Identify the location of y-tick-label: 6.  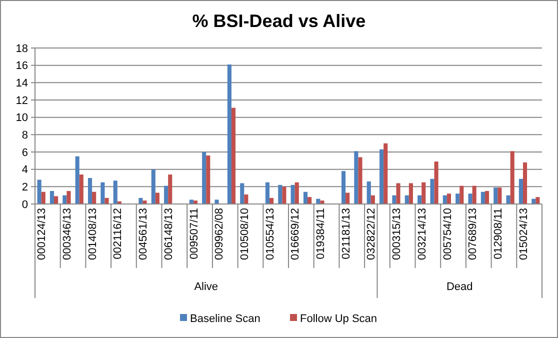
(25, 152).